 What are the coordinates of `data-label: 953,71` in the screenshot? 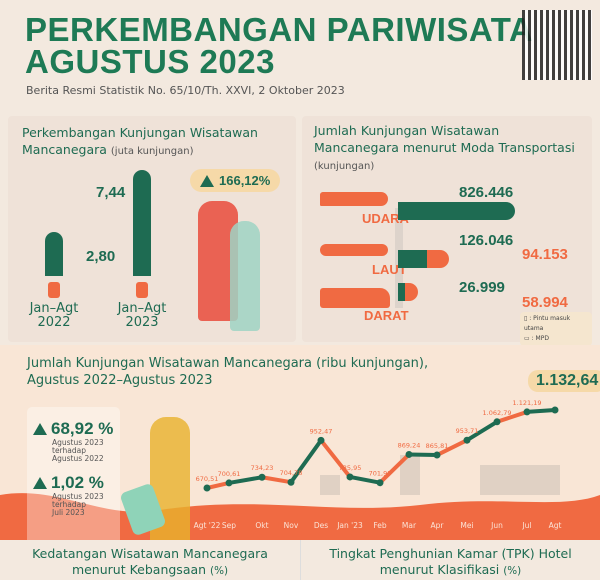 It's located at (467, 431).